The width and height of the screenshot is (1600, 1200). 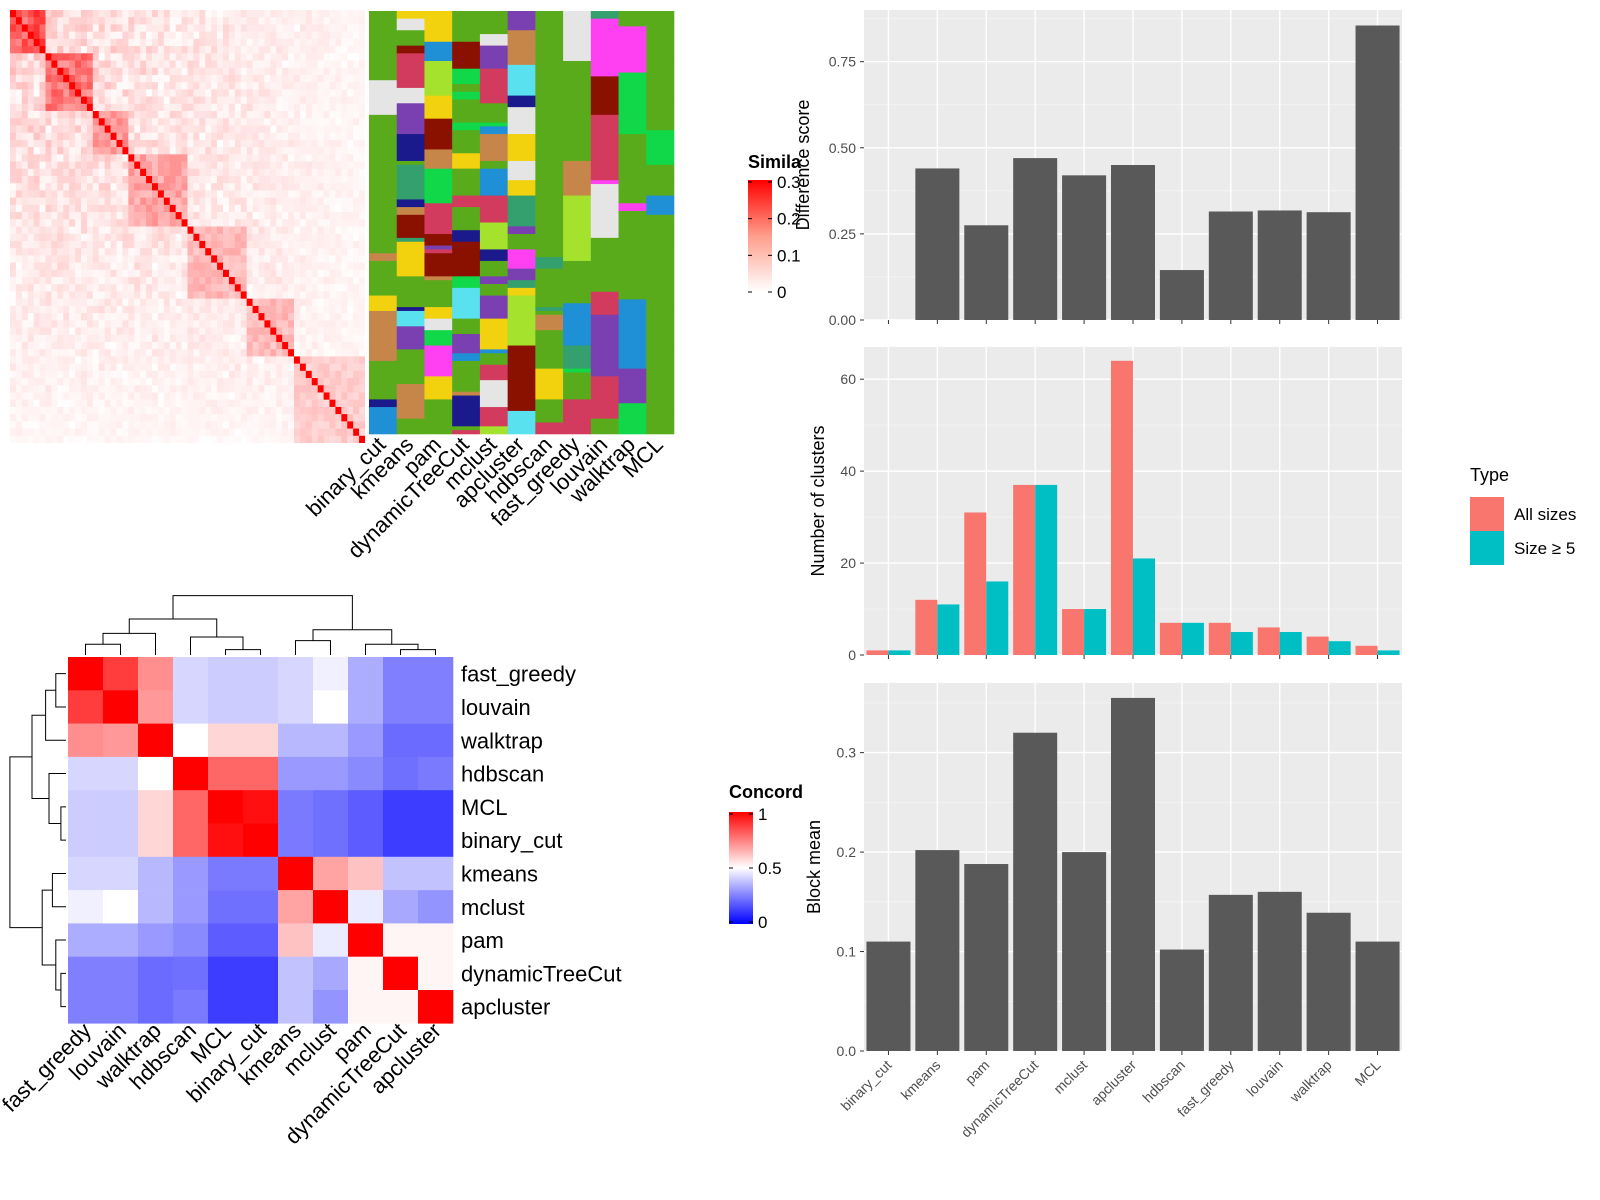 I want to click on dendrogram-branch, so click(x=352, y=637).